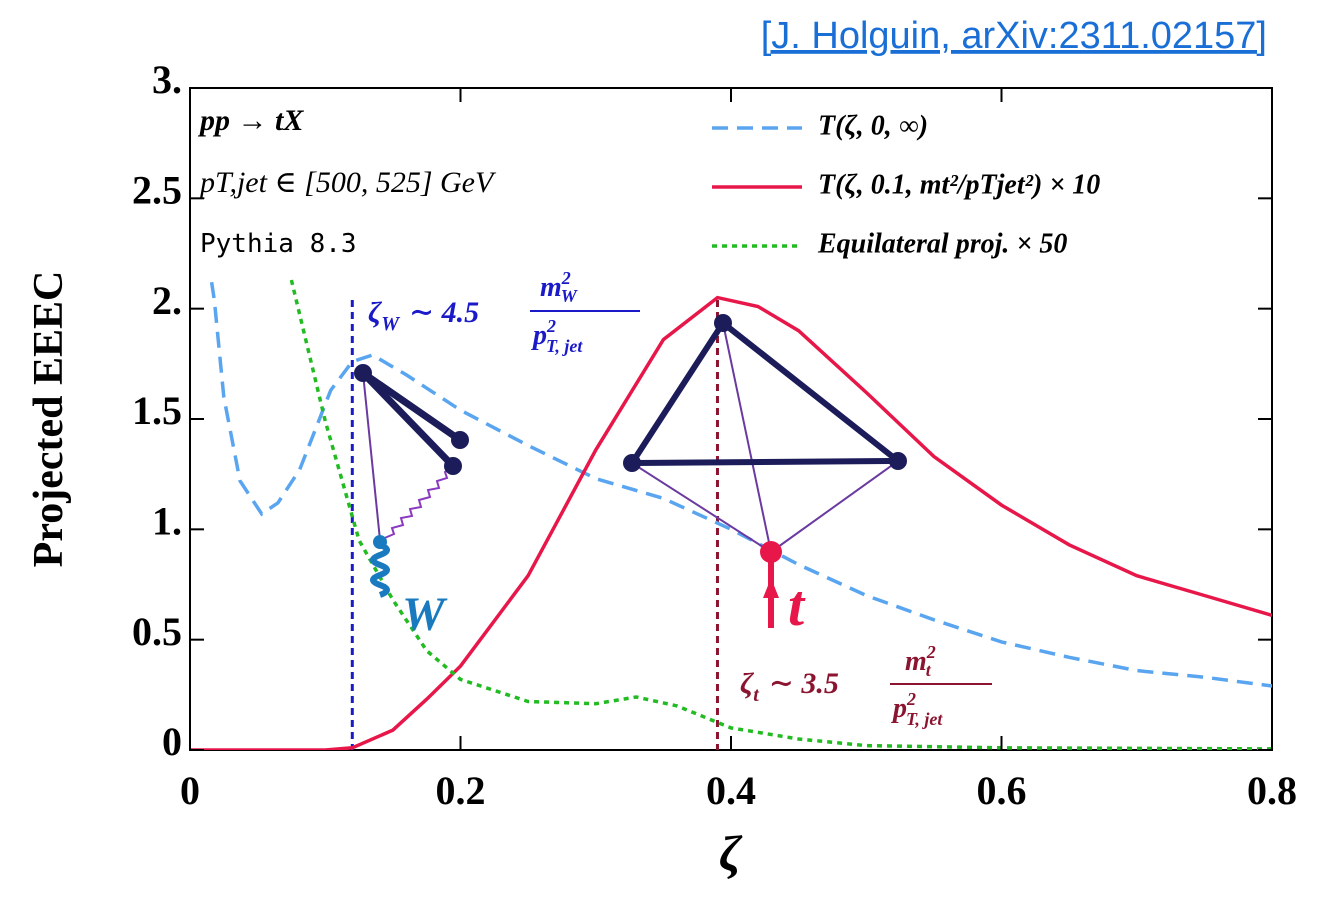 This screenshot has width=1337, height=902. I want to click on y-tick-label: 0, so click(172, 741).